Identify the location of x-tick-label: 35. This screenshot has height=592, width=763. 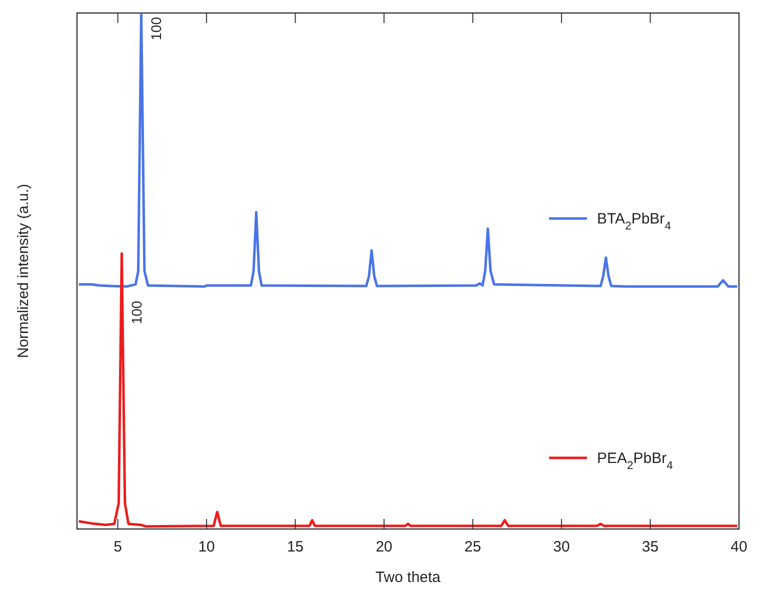
(650, 547).